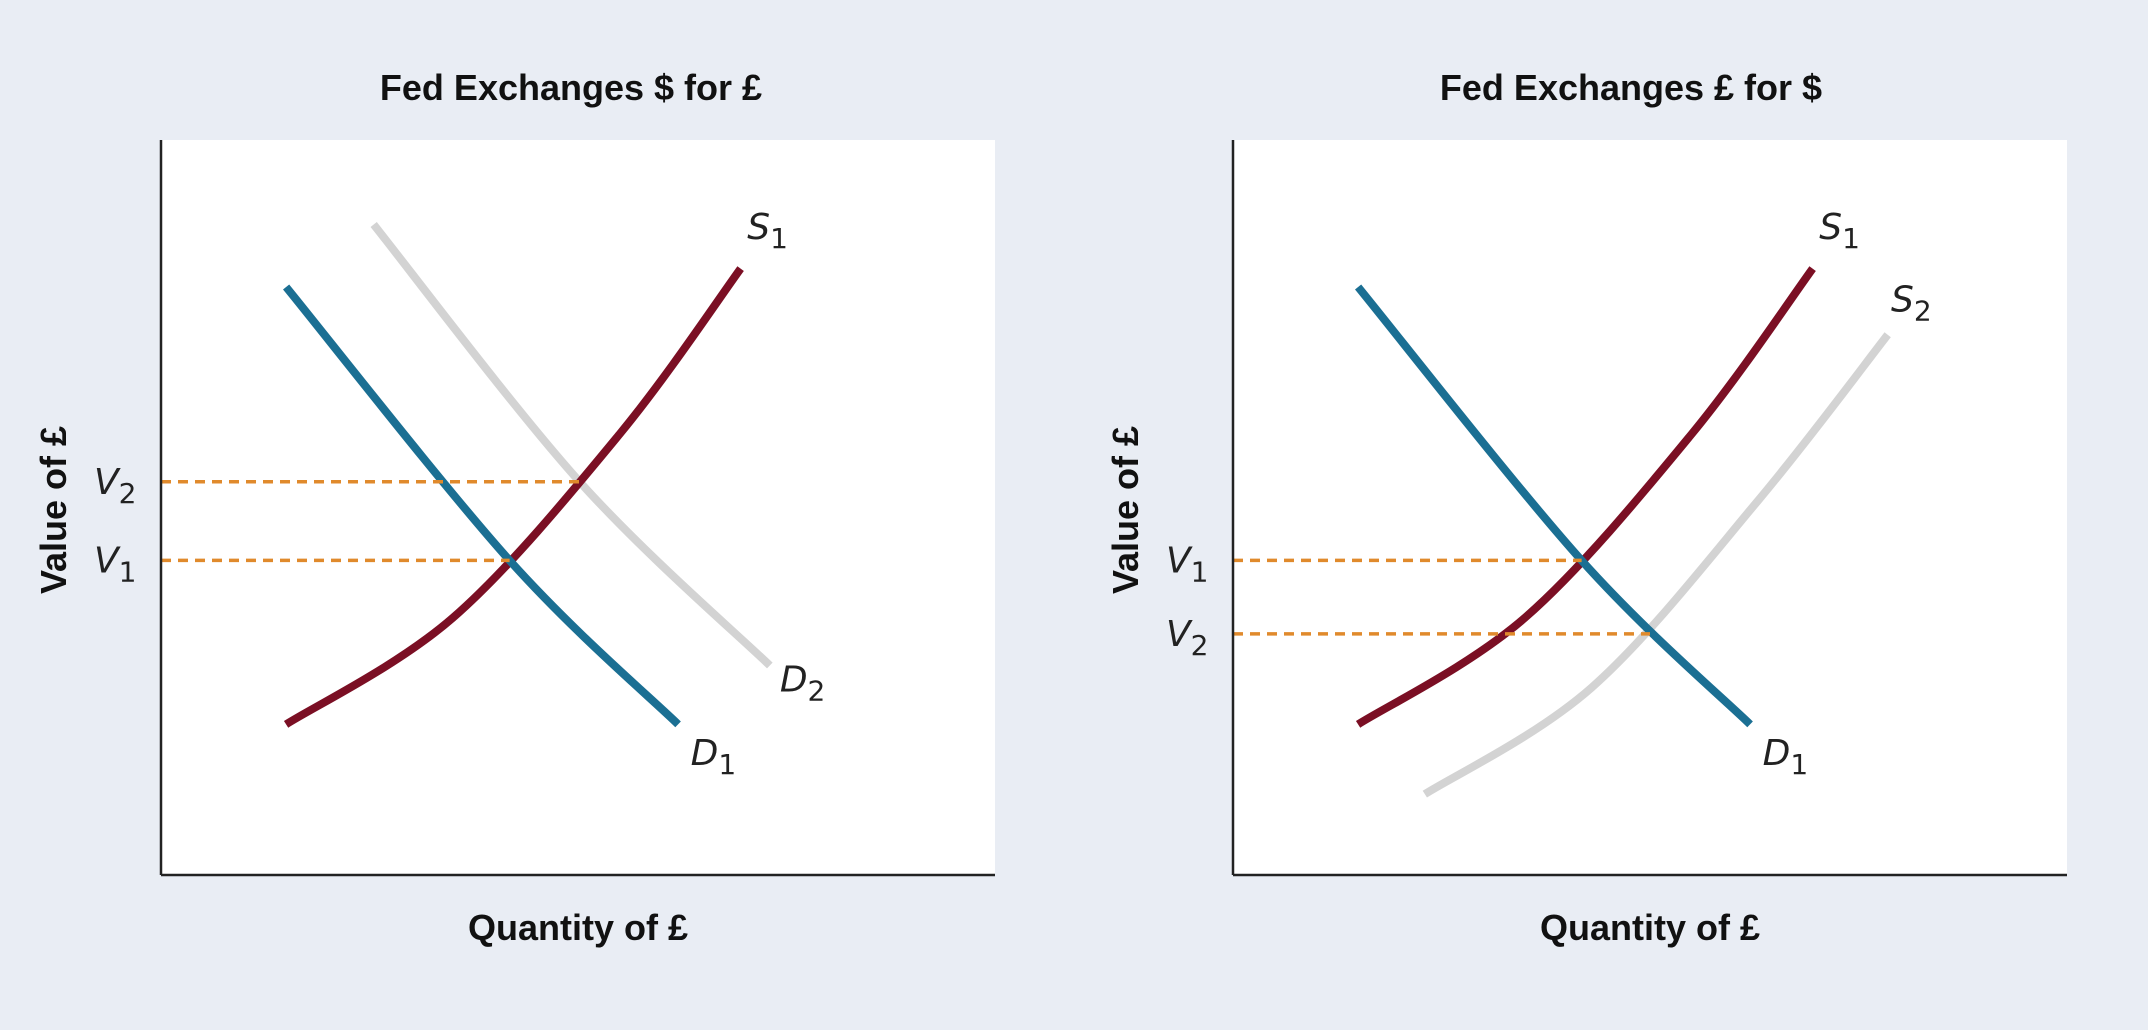  What do you see at coordinates (1631, 87) in the screenshot?
I see `chart-title: Fed Exchanges £ for $` at bounding box center [1631, 87].